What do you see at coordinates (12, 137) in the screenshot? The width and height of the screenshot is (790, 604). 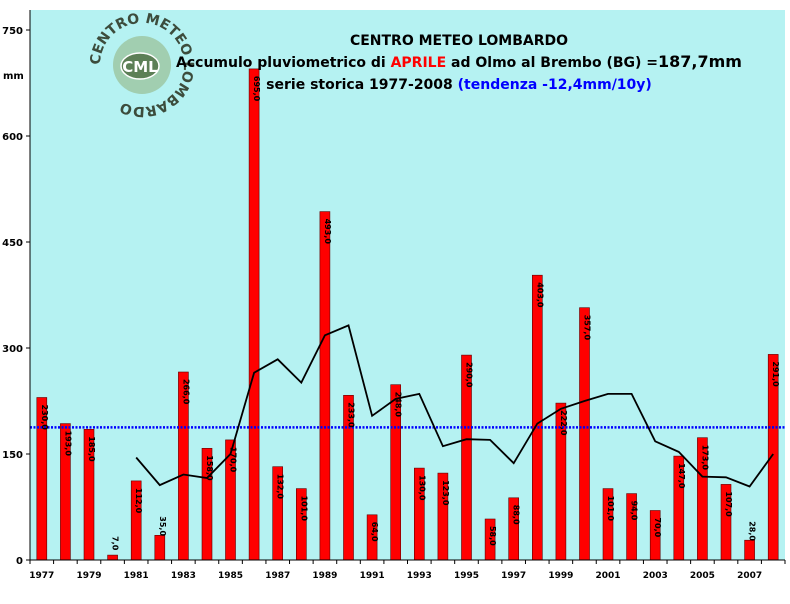 I see `y-tick-label: 600` at bounding box center [12, 137].